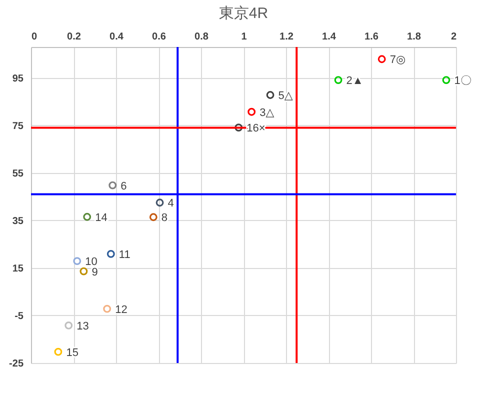 This screenshot has width=504, height=396. Describe the element at coordinates (244, 37) in the screenshot. I see `x-tick-label: 1` at that location.